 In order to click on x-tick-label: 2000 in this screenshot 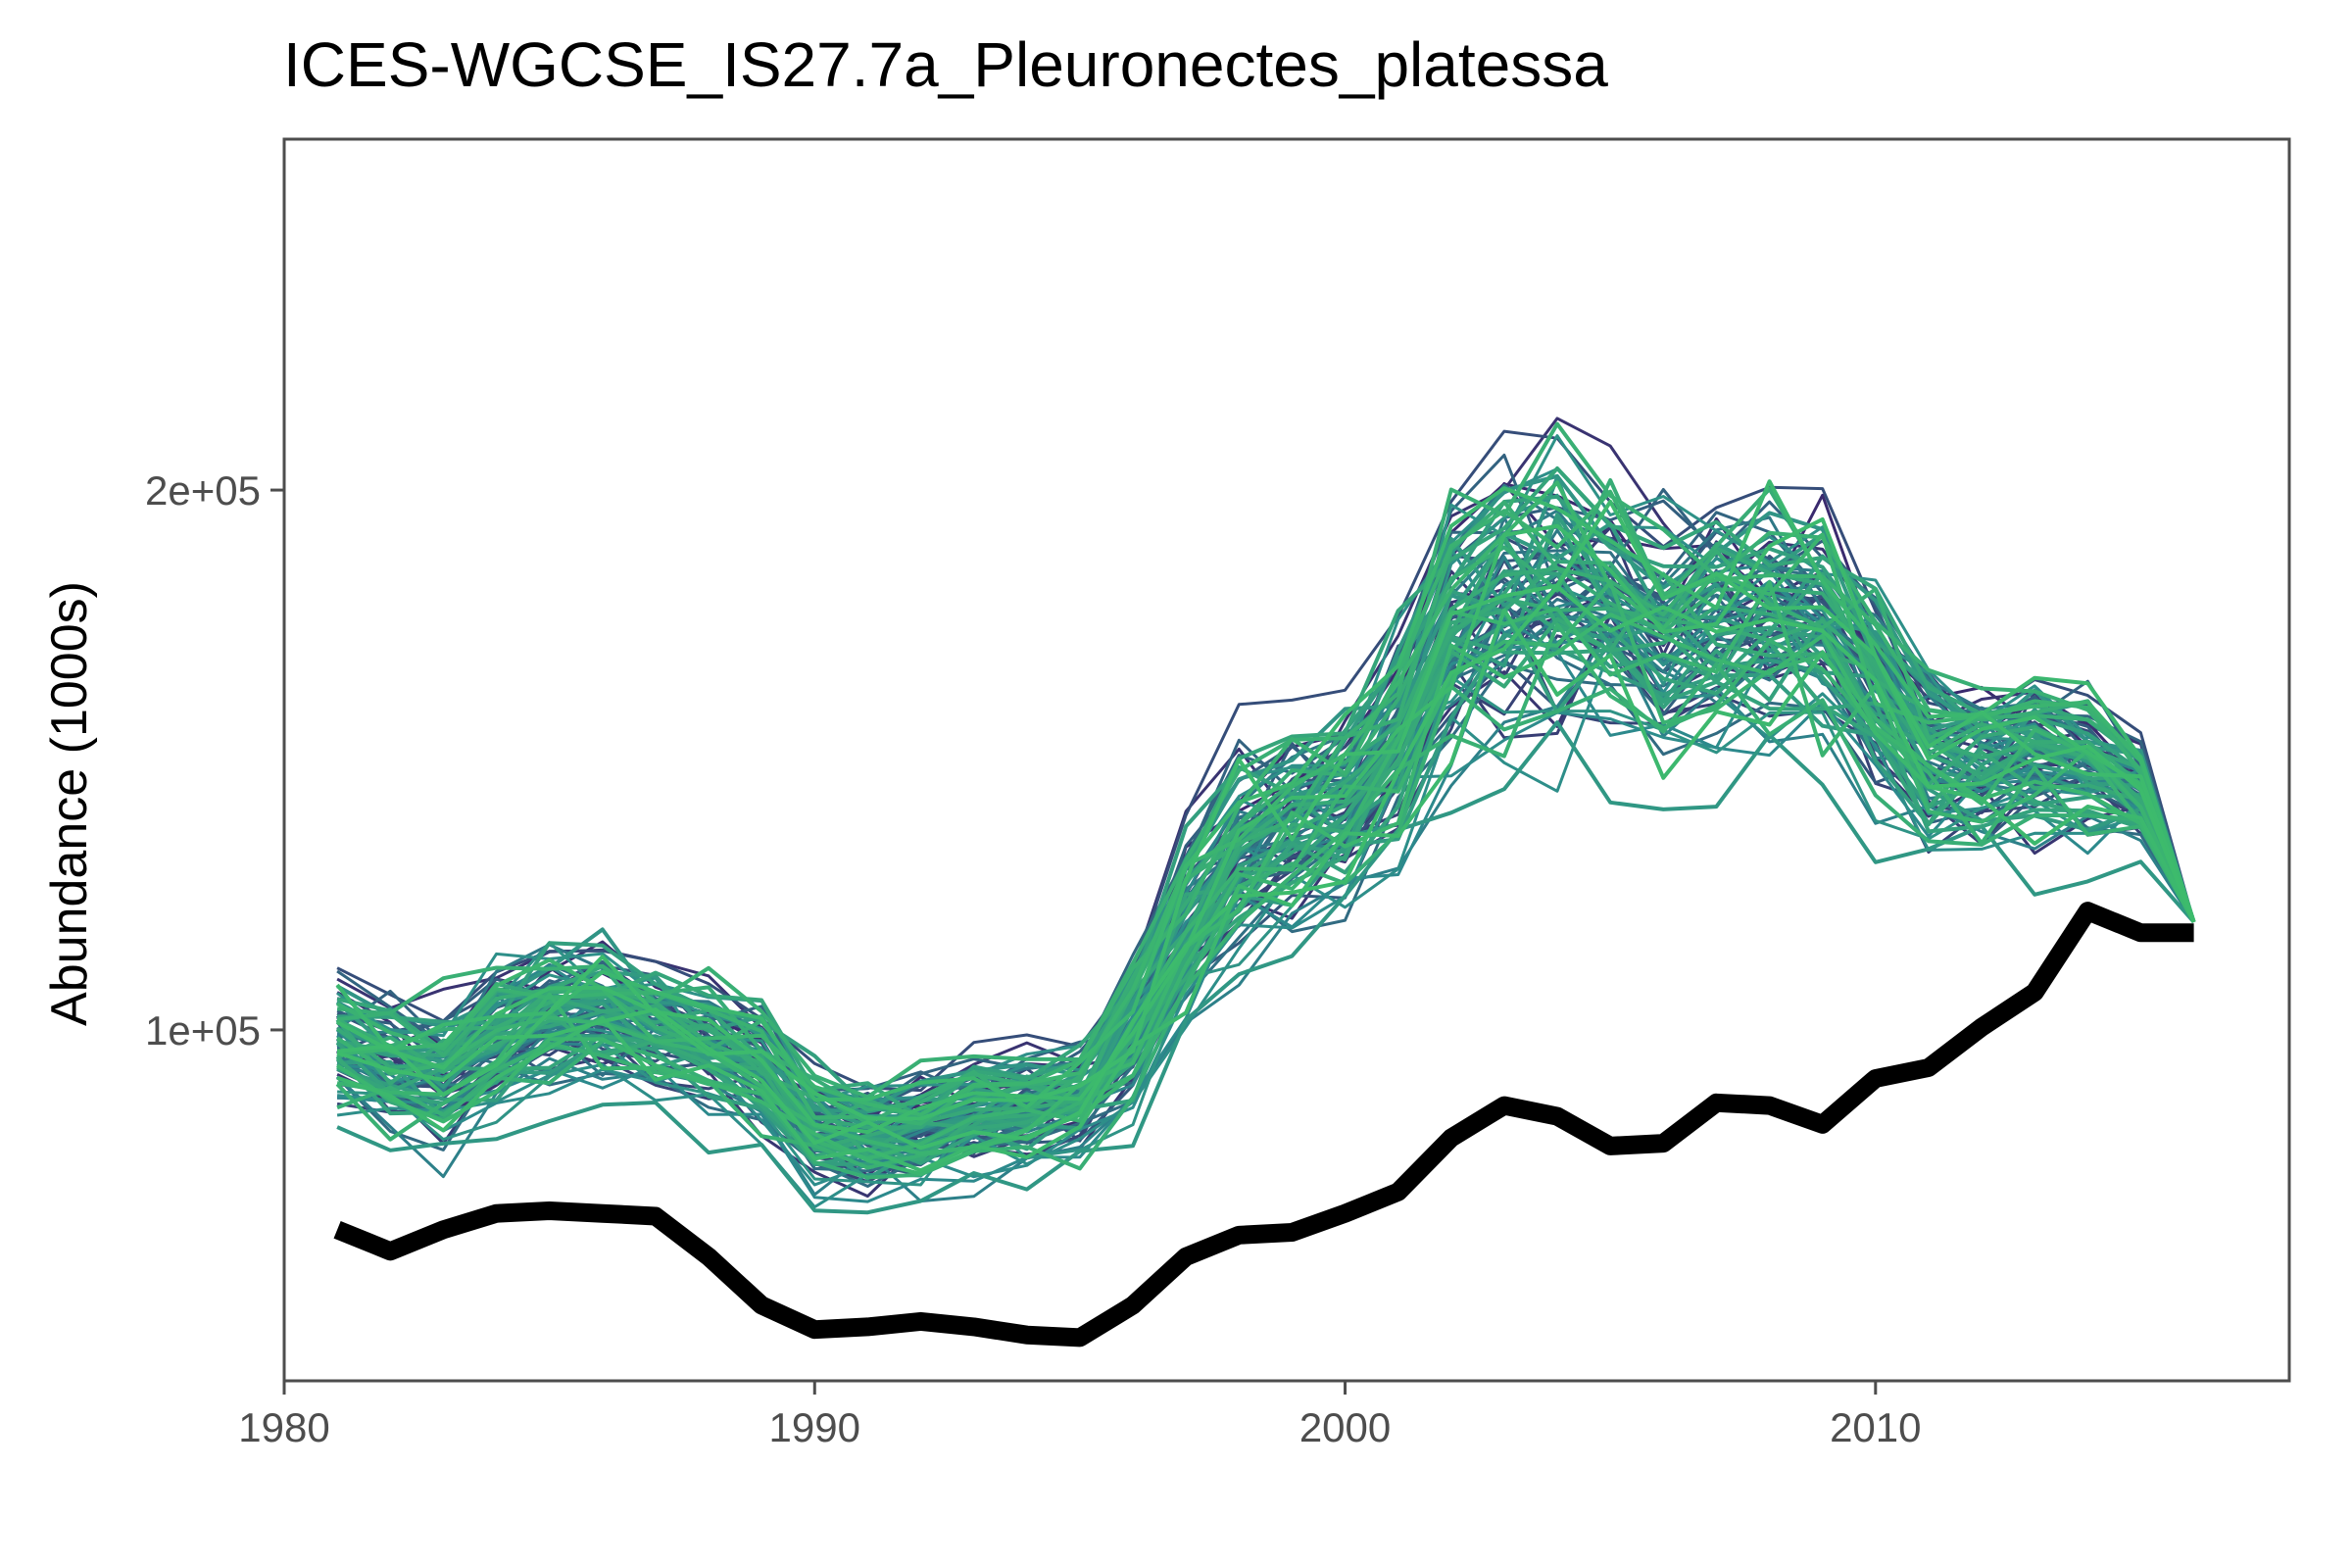, I will do `click(1345, 1427)`.